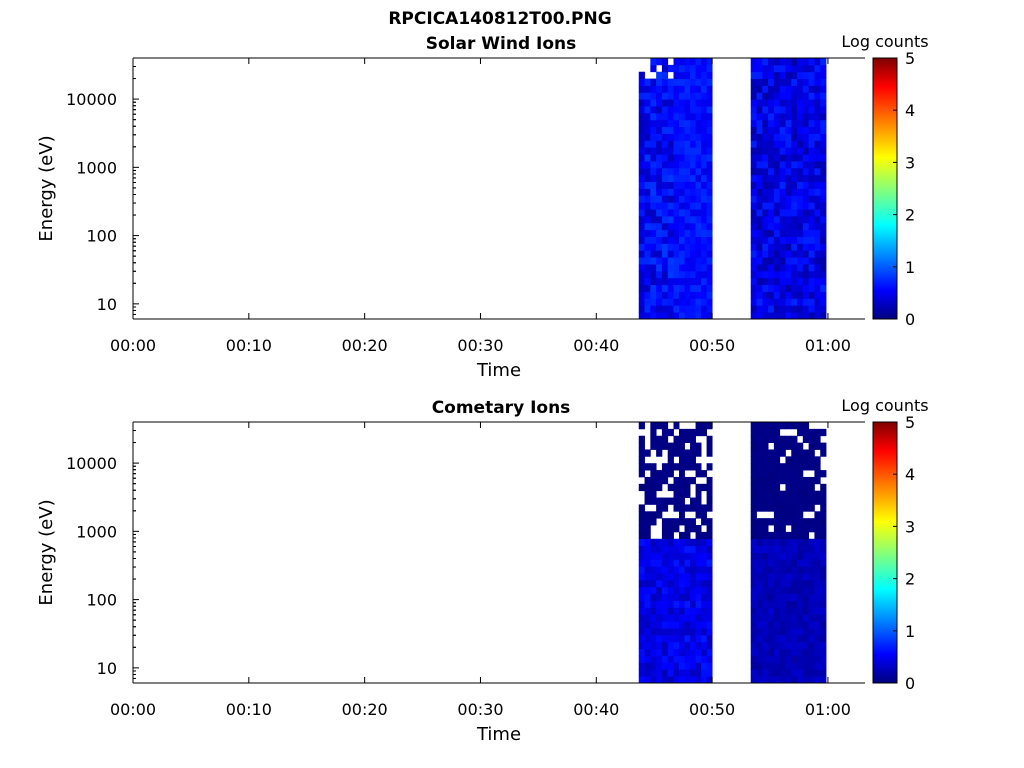  What do you see at coordinates (884, 405) in the screenshot?
I see `colorbar-label: Log counts` at bounding box center [884, 405].